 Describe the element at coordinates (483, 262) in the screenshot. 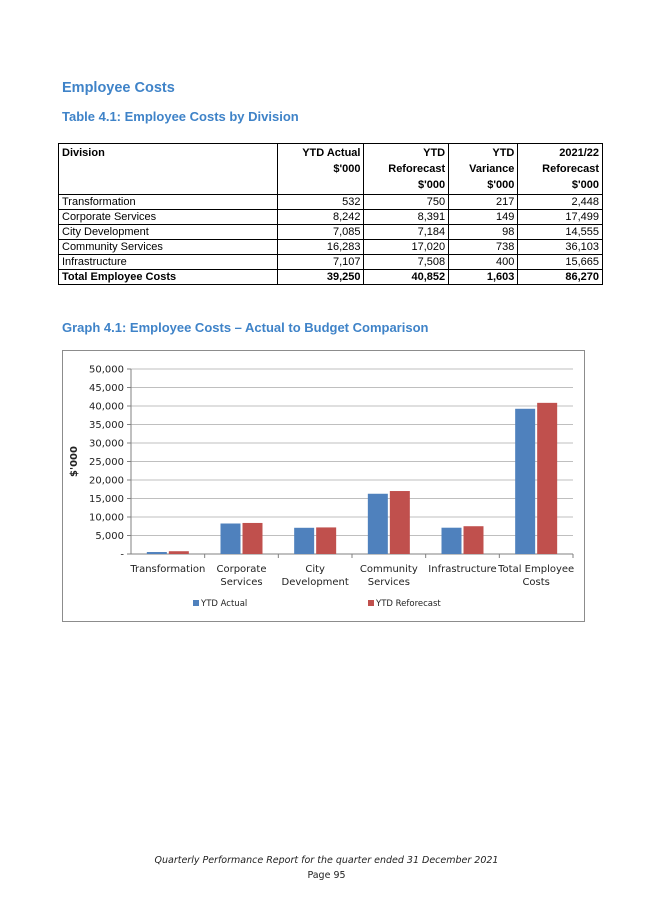

I see `value-cell: 400` at that location.